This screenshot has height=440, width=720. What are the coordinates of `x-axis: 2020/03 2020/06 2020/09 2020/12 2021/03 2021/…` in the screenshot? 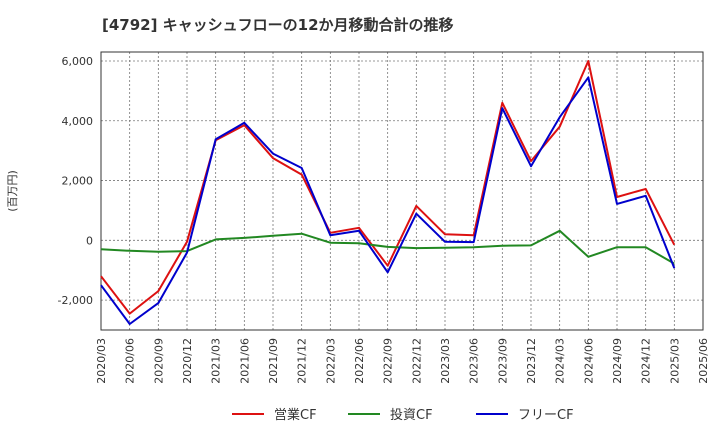 It's located at (402, 361).